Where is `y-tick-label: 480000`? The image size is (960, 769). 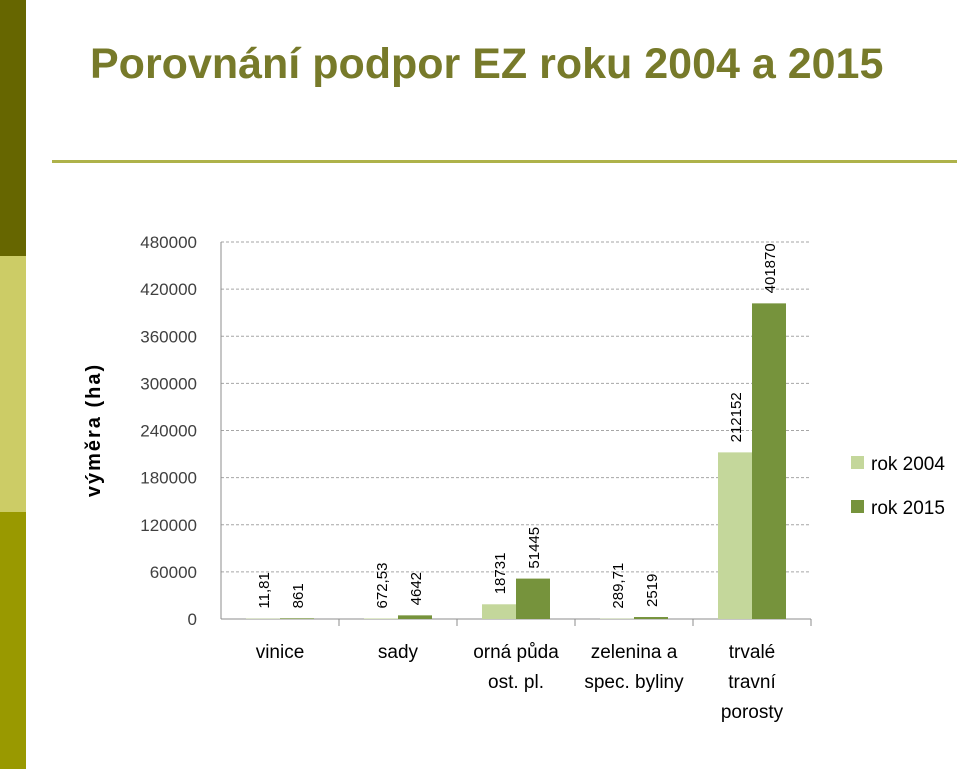
y-tick-label: 480000 is located at coordinates (168, 242).